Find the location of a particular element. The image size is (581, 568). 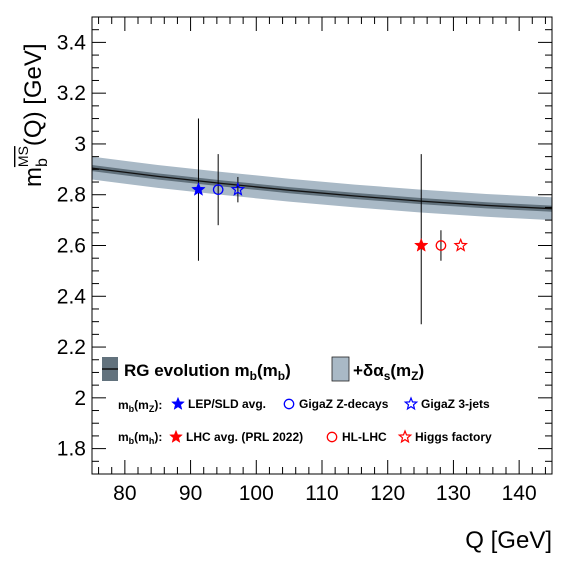

y-tick-label: 3.2 is located at coordinates (71, 93).